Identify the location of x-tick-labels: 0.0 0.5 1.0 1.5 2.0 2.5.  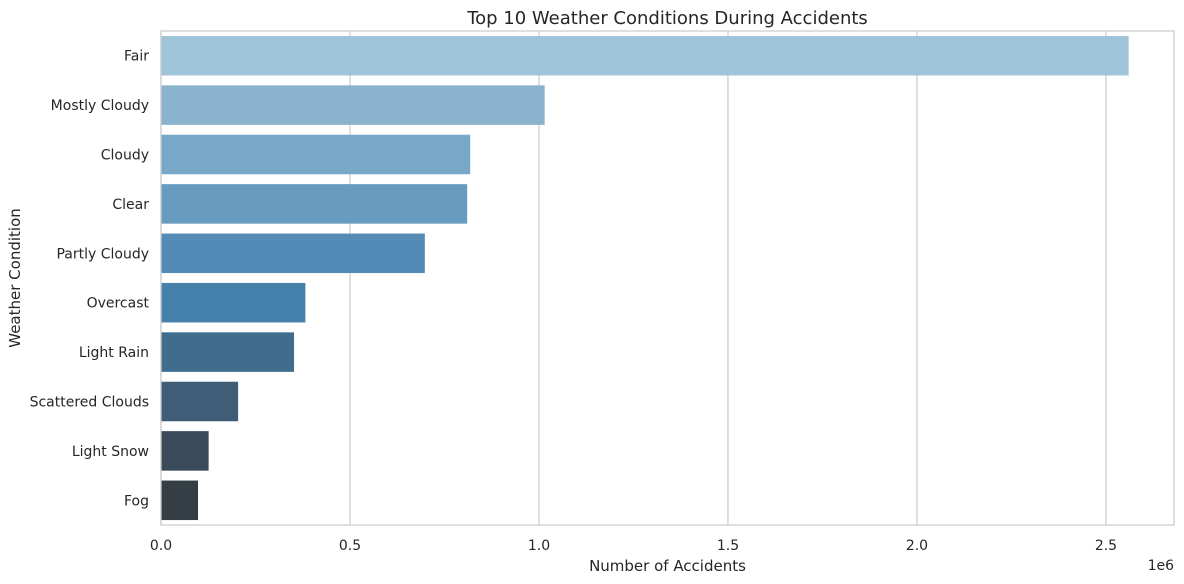
(633, 546).